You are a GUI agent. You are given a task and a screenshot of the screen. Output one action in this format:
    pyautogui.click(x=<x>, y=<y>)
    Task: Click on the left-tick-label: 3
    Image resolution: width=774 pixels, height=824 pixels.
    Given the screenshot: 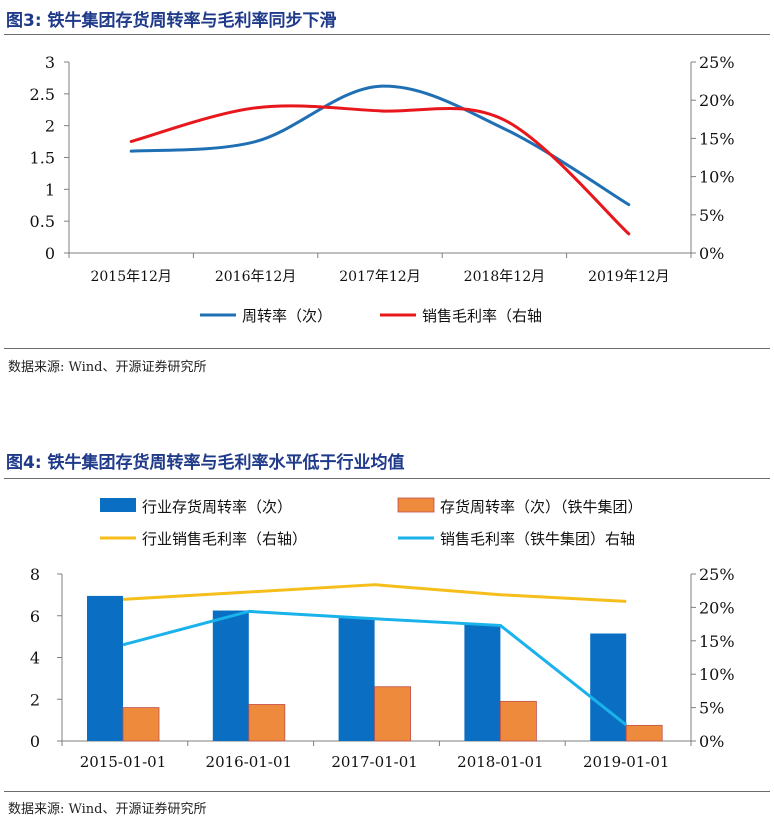 What is the action you would take?
    pyautogui.click(x=50, y=62)
    